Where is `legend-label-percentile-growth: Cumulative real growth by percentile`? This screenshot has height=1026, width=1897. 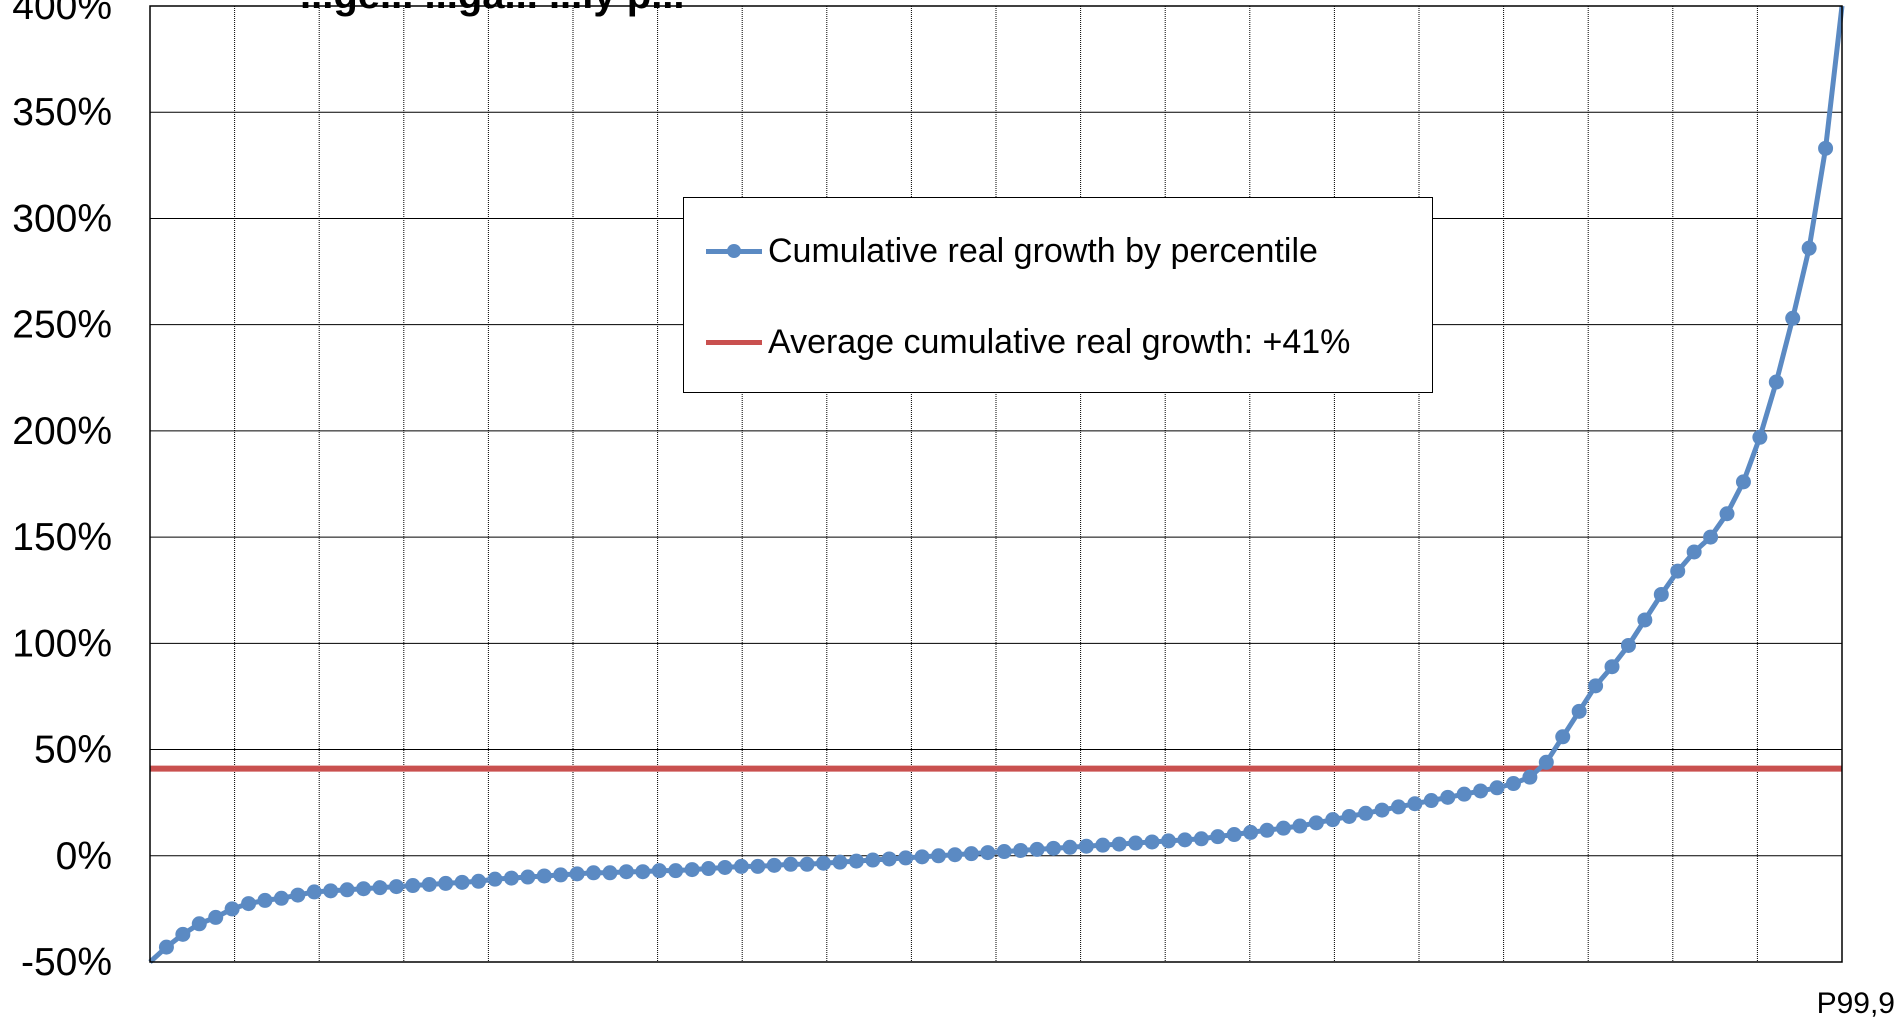 legend-label-percentile-growth: Cumulative real growth by percentile is located at coordinates (1043, 250).